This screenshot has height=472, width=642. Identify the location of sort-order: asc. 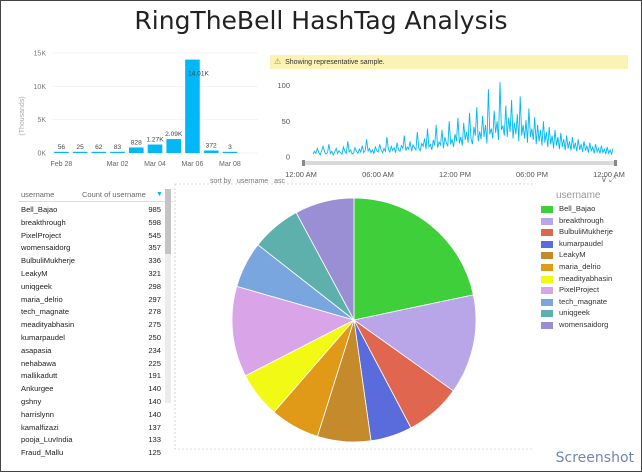
(279, 181).